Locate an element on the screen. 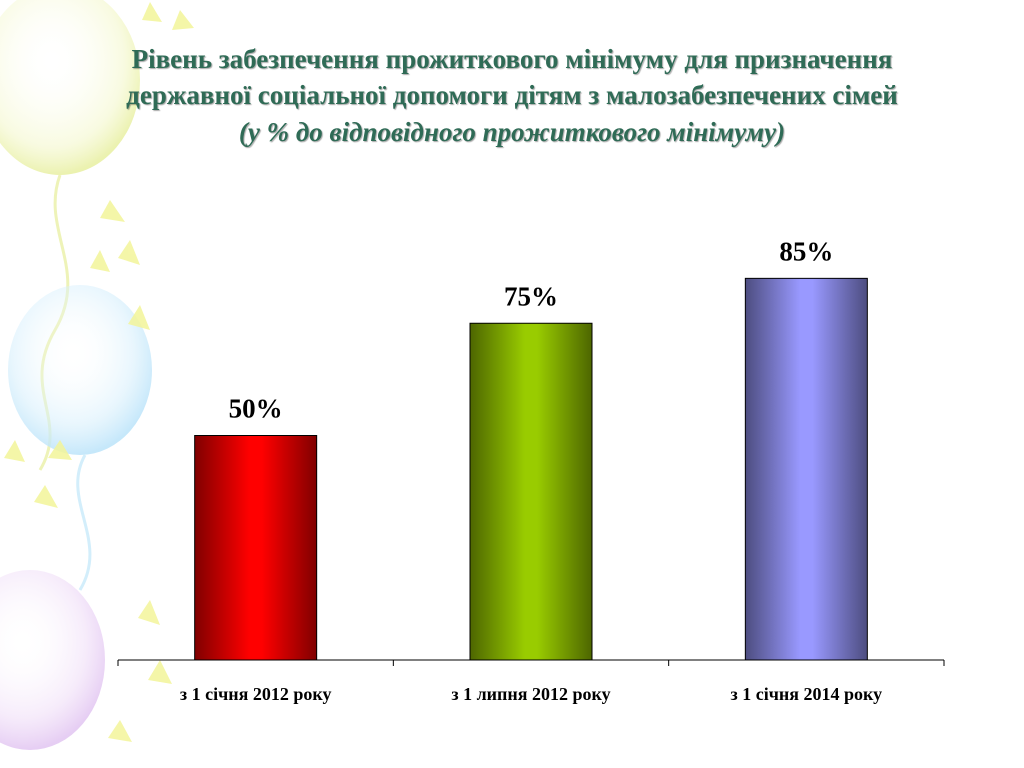 The image size is (1024, 768). data-label-2: 75% is located at coordinates (531, 296).